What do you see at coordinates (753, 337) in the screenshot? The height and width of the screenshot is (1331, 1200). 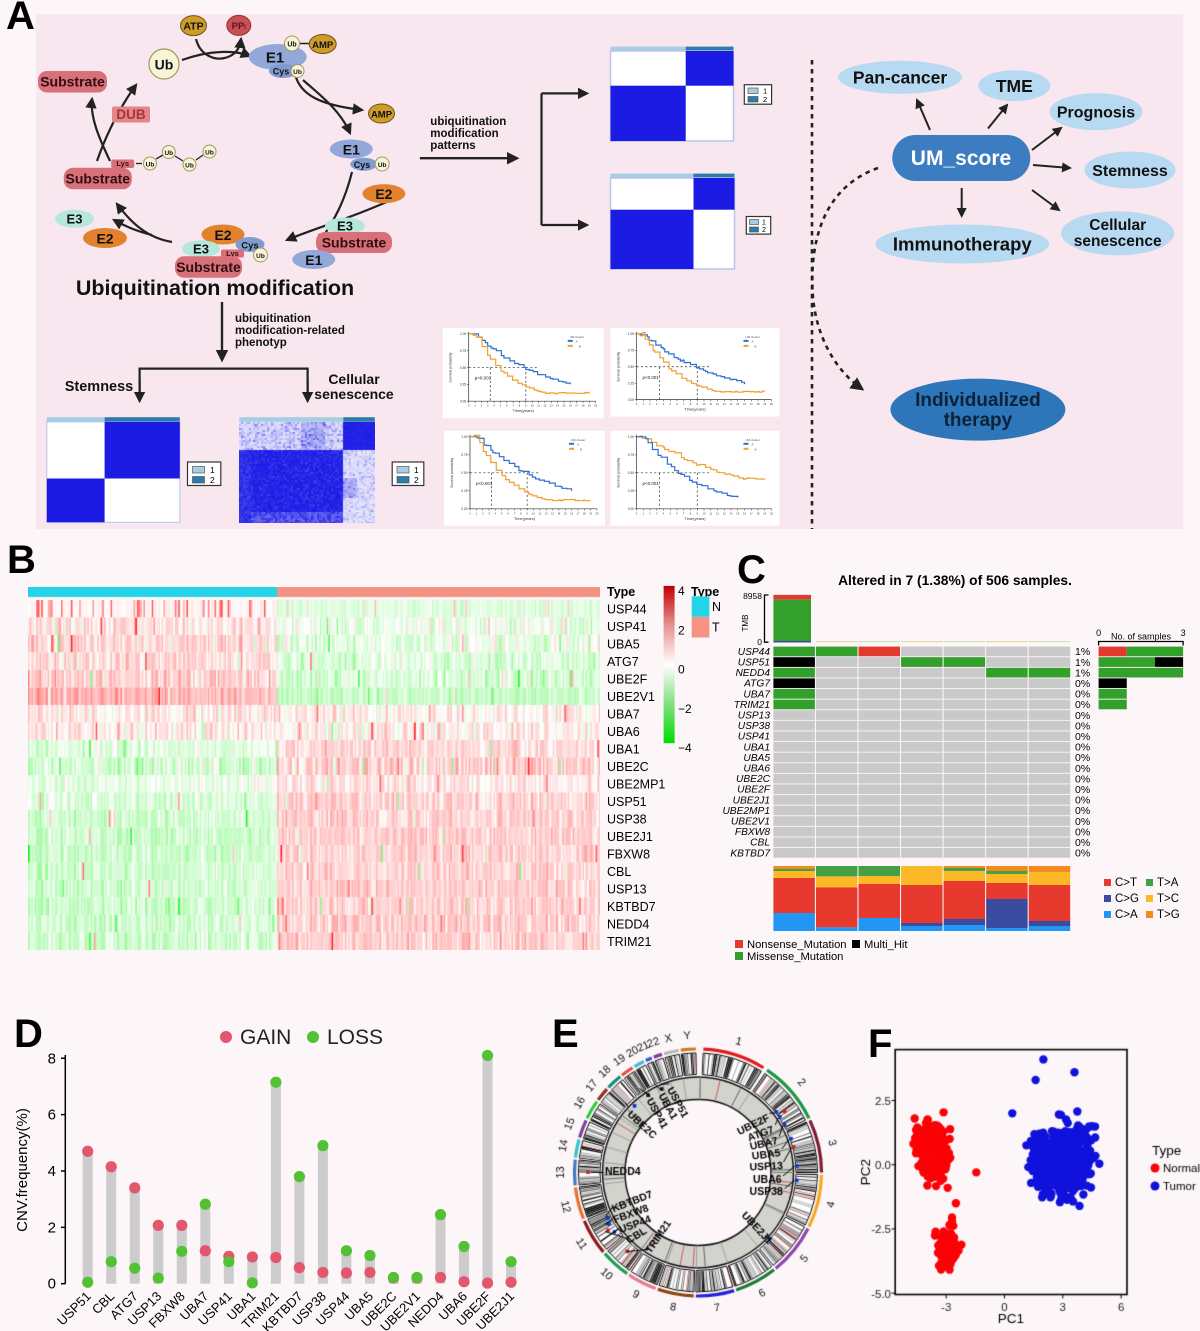 I see `svg-text: UM cluster` at bounding box center [753, 337].